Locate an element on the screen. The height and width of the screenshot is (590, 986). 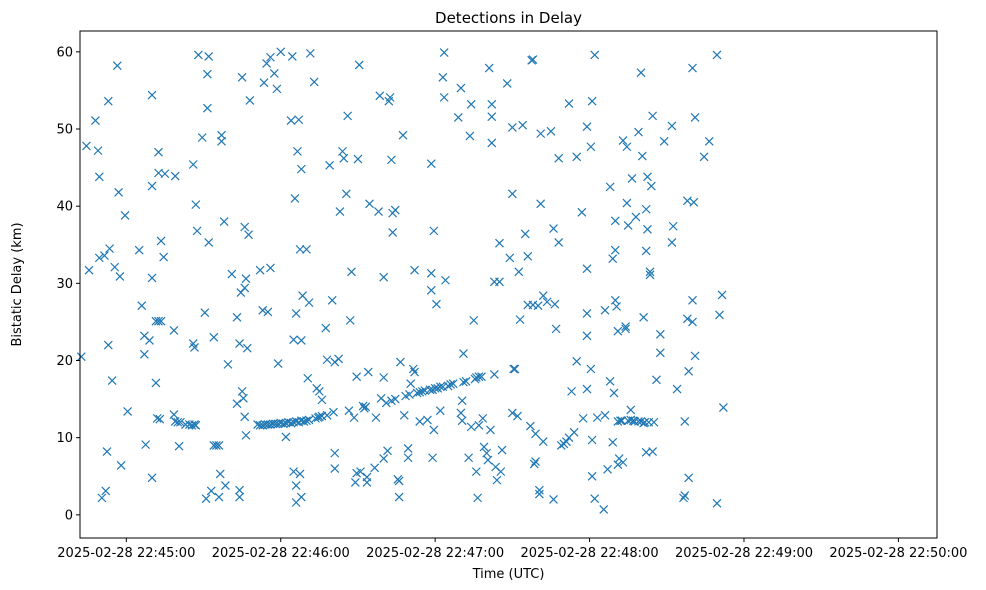
y-axis-ticks: 0 10 20 30 40 50 60 is located at coordinates (68, 284).